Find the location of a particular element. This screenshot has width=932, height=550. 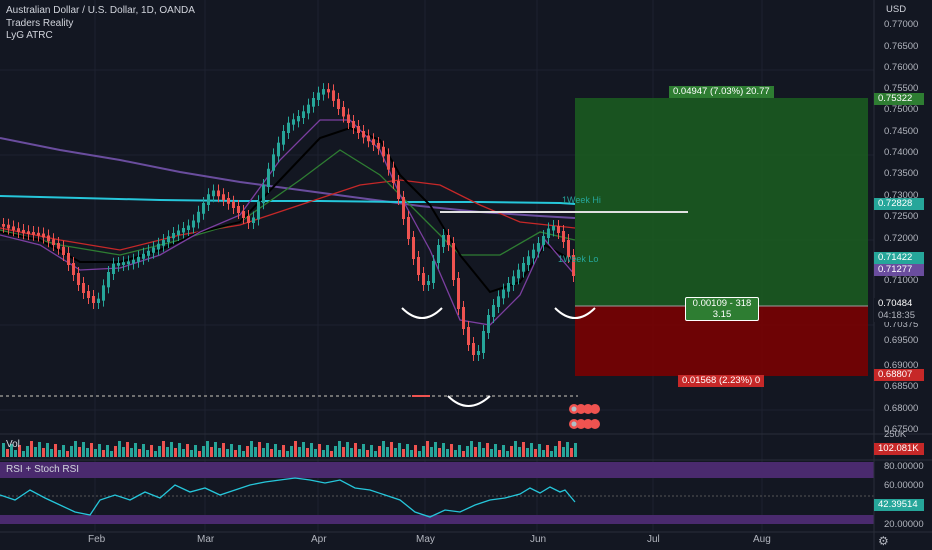

price-axis-label: 0.69000 is located at coordinates (901, 365).